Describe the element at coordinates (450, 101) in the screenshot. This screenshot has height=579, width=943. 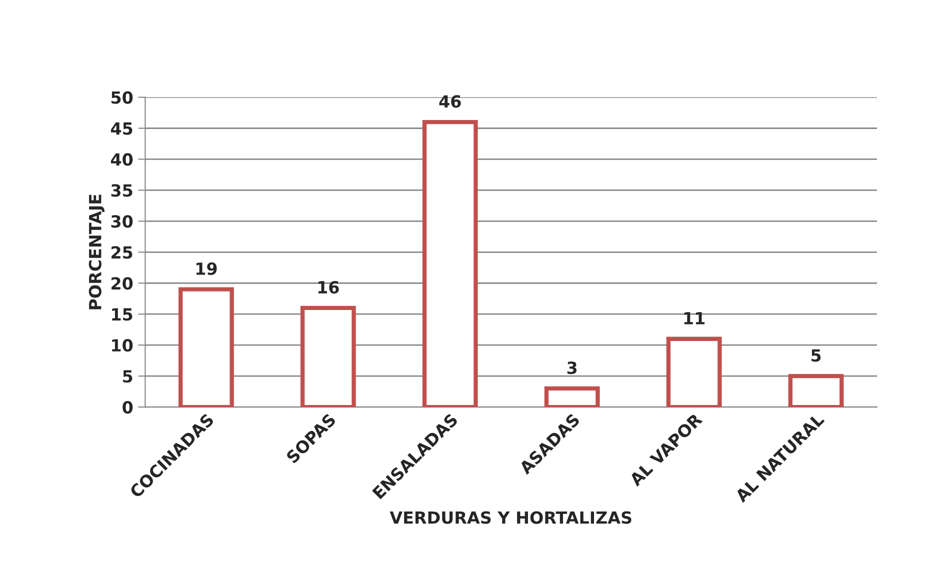
I see `data-label: 46` at that location.